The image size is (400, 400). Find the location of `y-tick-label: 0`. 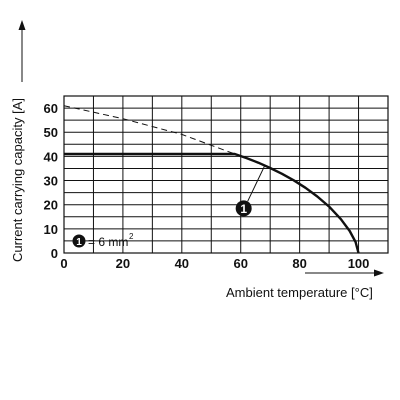

y-tick-label: 0 is located at coordinates (54, 253).